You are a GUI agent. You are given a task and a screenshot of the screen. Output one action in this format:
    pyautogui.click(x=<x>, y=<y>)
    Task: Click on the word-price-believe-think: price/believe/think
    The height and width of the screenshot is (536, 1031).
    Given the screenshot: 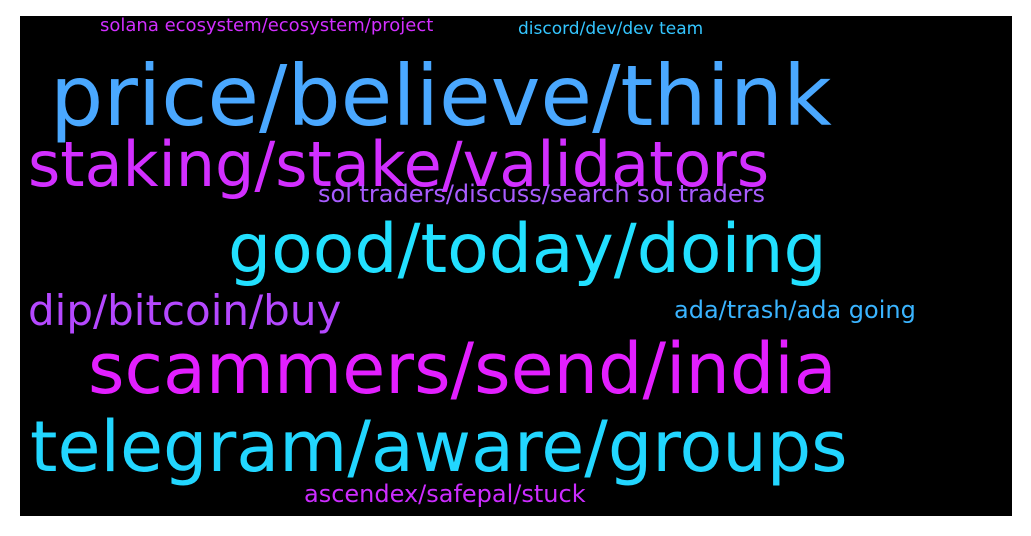 What is the action you would take?
    pyautogui.click(x=441, y=96)
    